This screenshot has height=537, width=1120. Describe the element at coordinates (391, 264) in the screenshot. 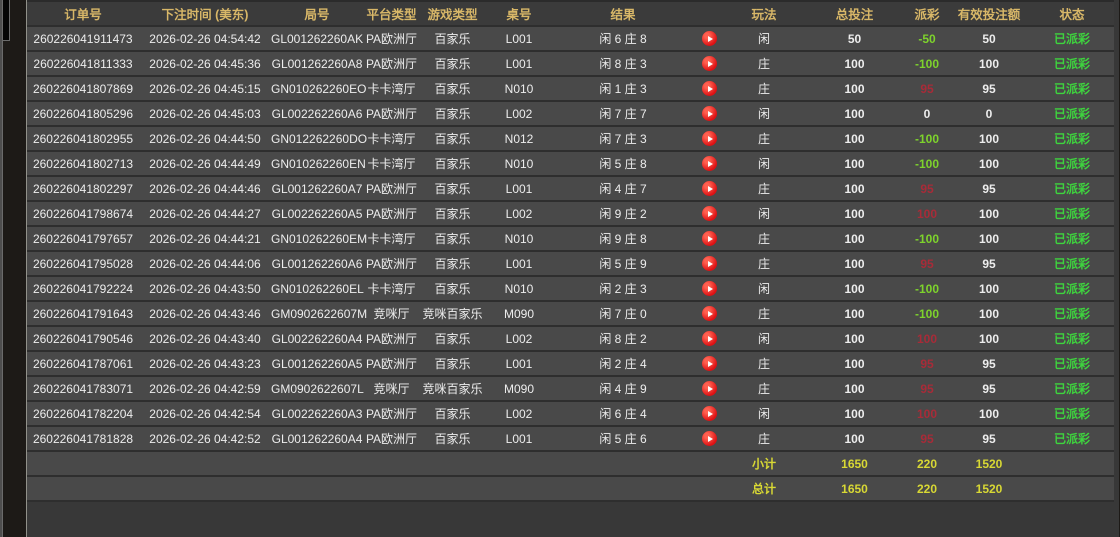

I see `cell-platform: PA欧洲厅` at that location.